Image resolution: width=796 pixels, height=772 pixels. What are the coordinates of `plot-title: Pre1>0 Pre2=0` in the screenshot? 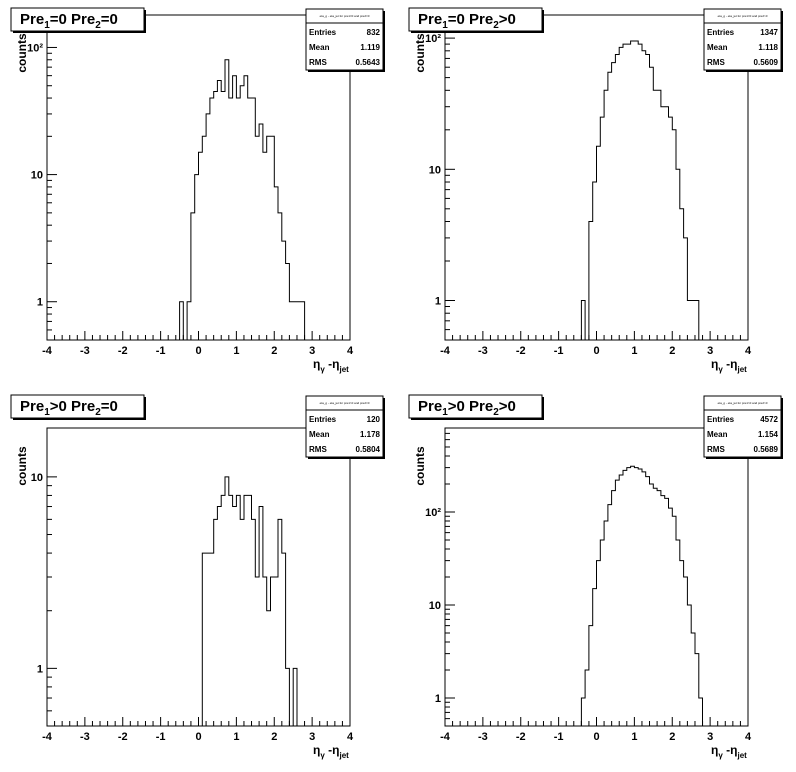 It's located at (69, 408).